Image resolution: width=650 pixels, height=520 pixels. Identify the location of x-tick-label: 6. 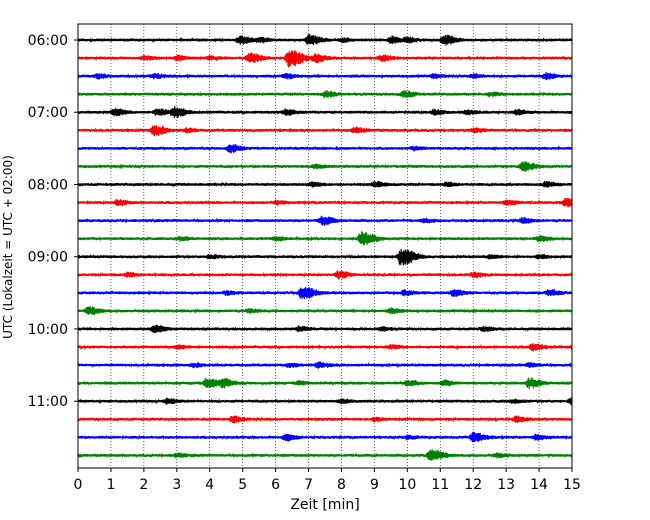
(275, 485).